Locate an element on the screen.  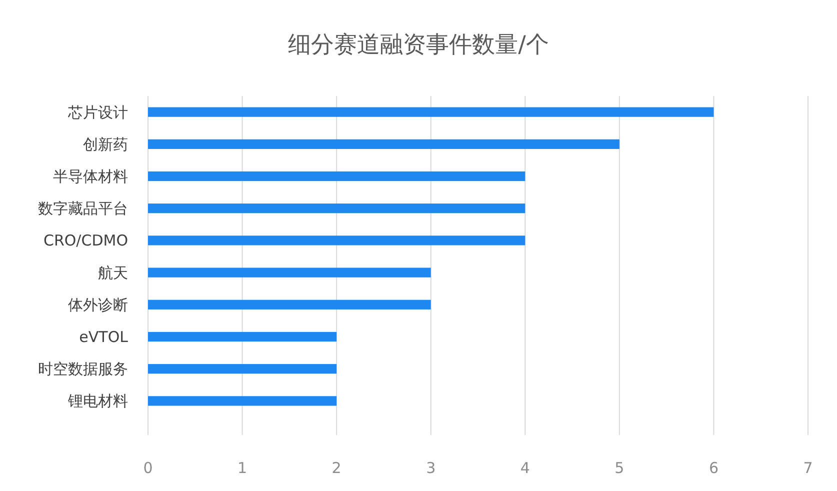
x-tick-label: 4 is located at coordinates (525, 468).